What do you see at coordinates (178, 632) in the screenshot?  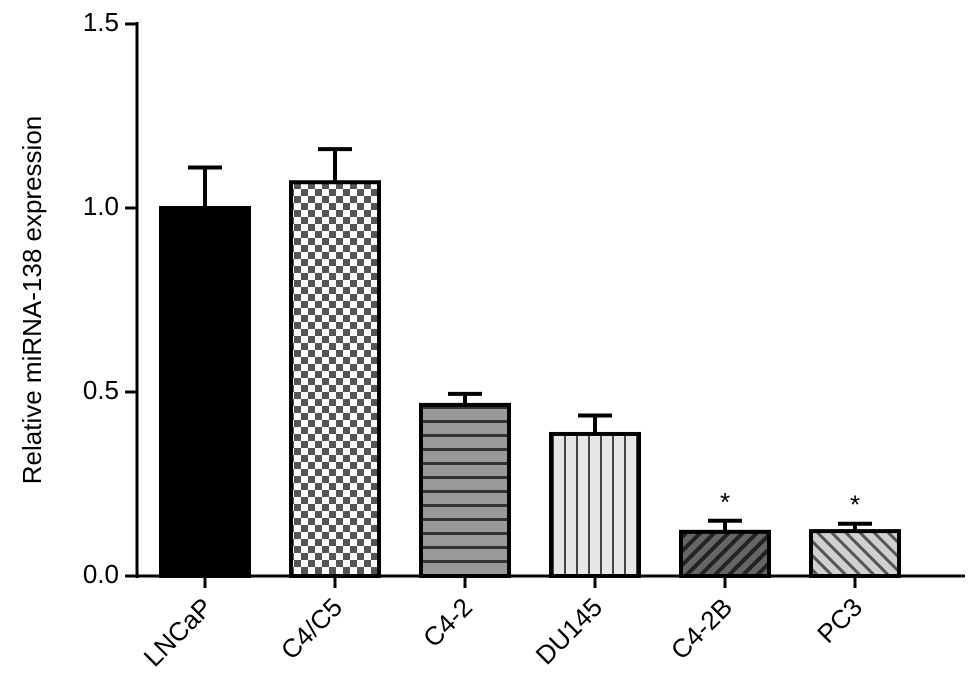 I see `x-tick-label: LNCaP` at bounding box center [178, 632].